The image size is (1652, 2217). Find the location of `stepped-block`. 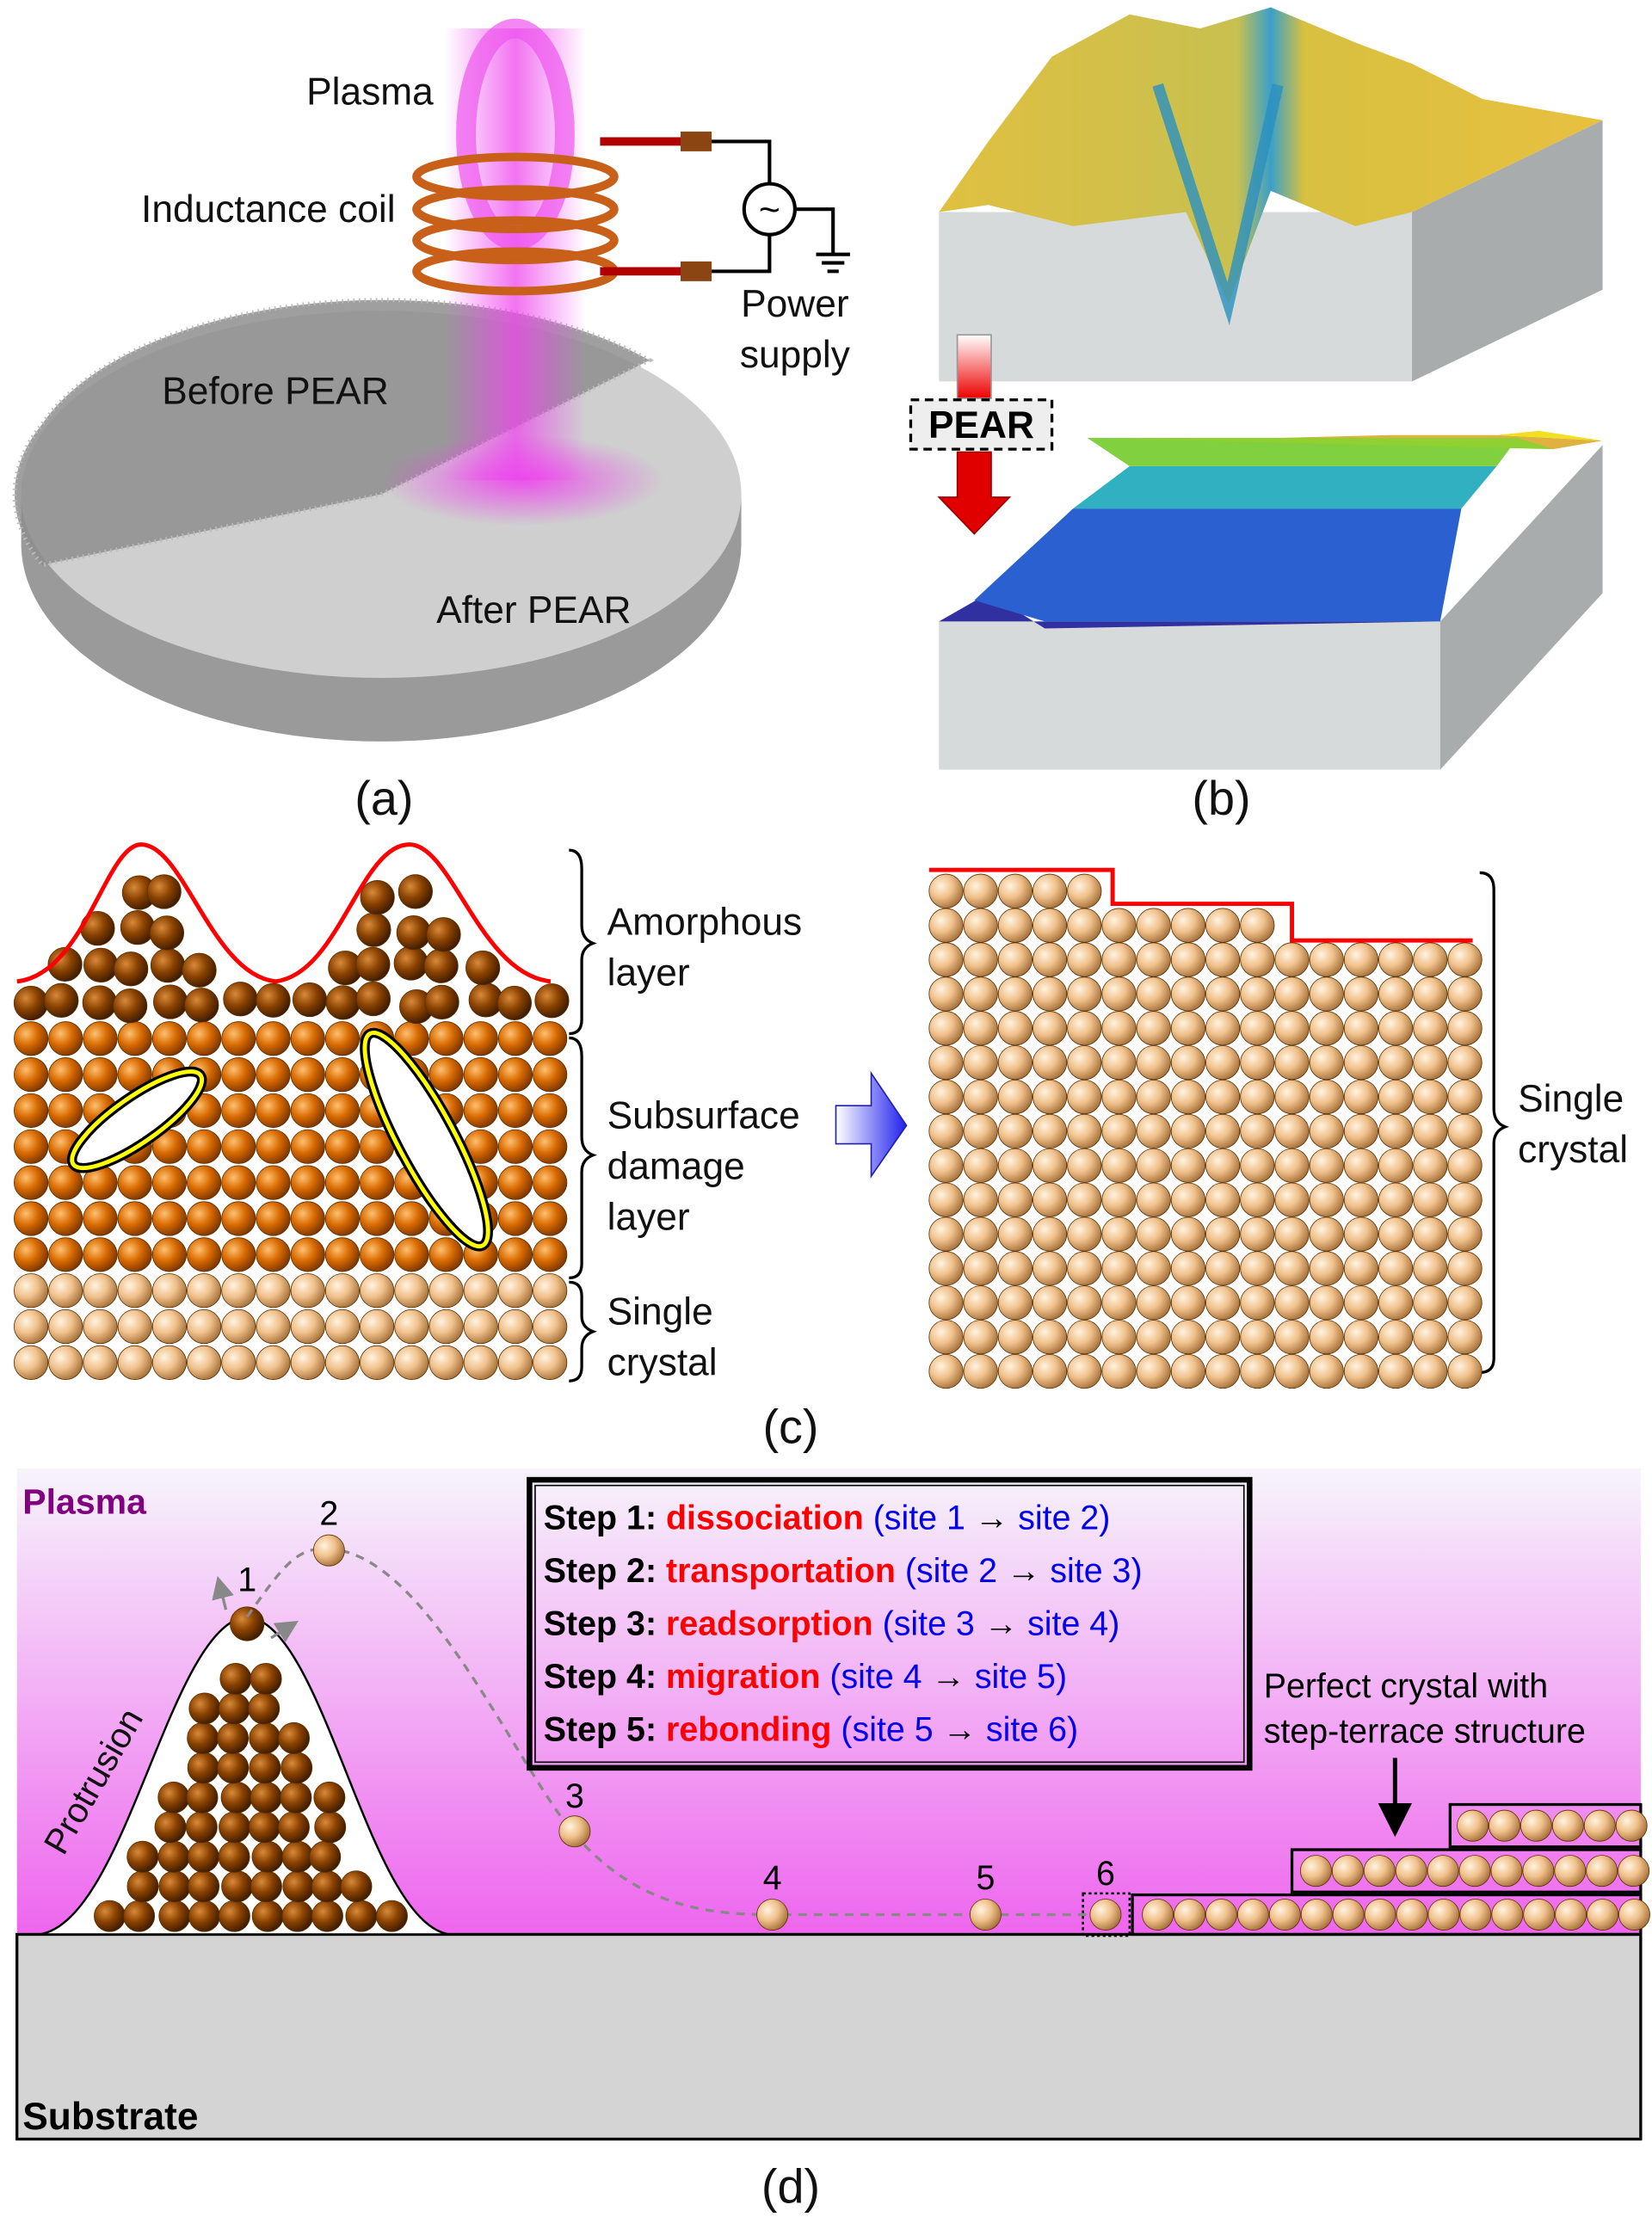

stepped-block is located at coordinates (1271, 600).